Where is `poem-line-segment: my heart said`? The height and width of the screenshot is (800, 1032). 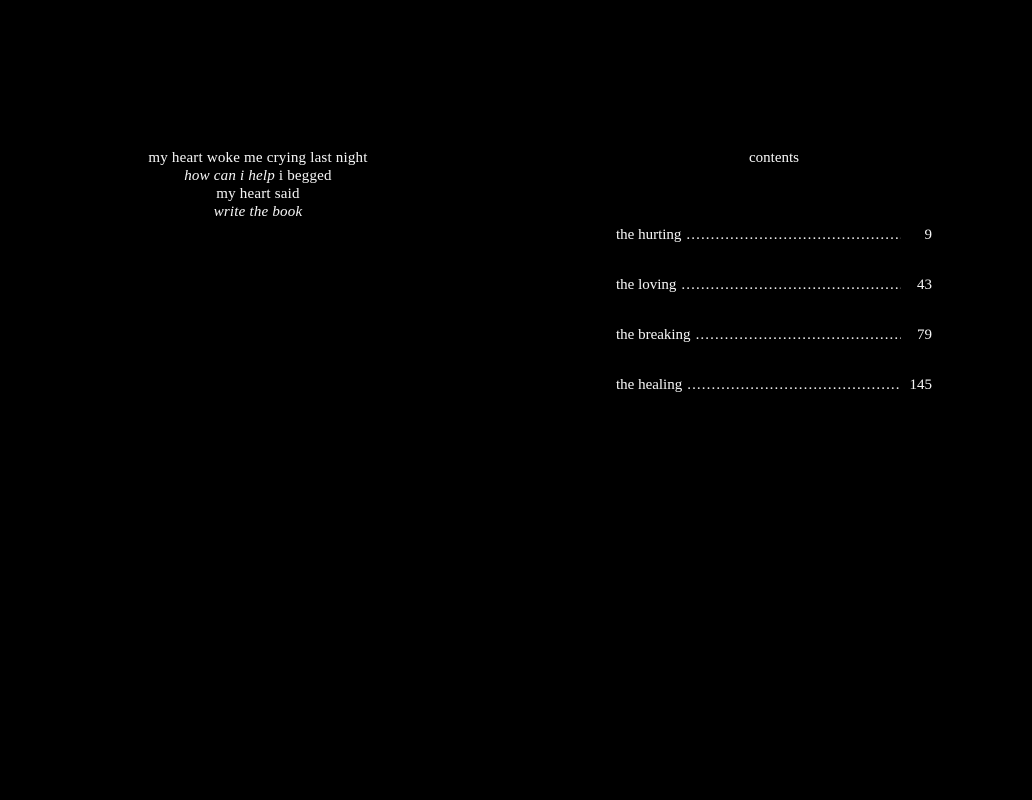
poem-line-segment: my heart said is located at coordinates (258, 194).